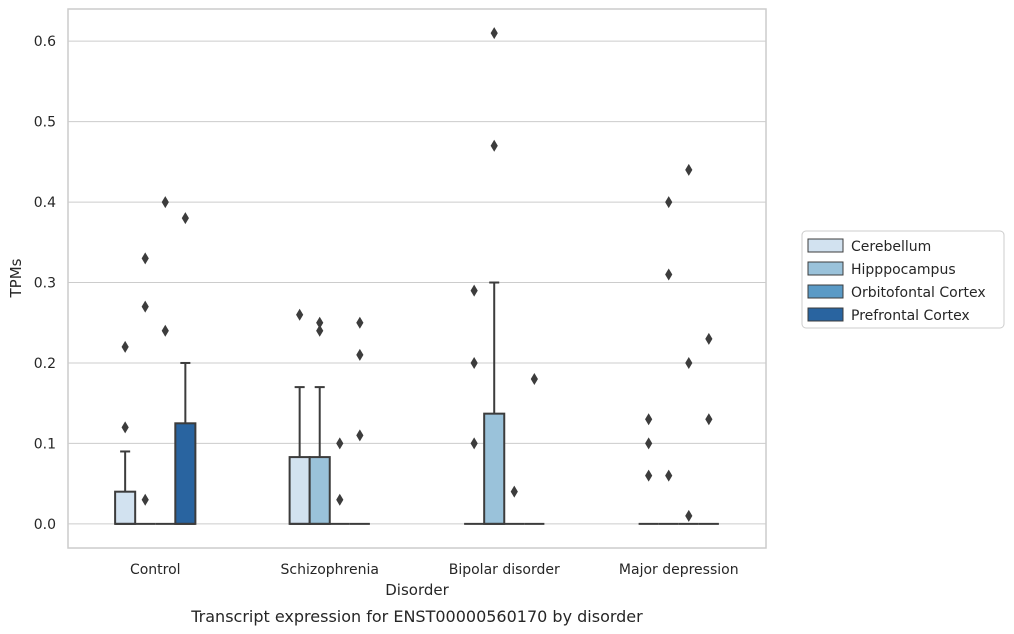 The width and height of the screenshot is (1014, 634). What do you see at coordinates (417, 590) in the screenshot?
I see `x-axis-title: Disorder` at bounding box center [417, 590].